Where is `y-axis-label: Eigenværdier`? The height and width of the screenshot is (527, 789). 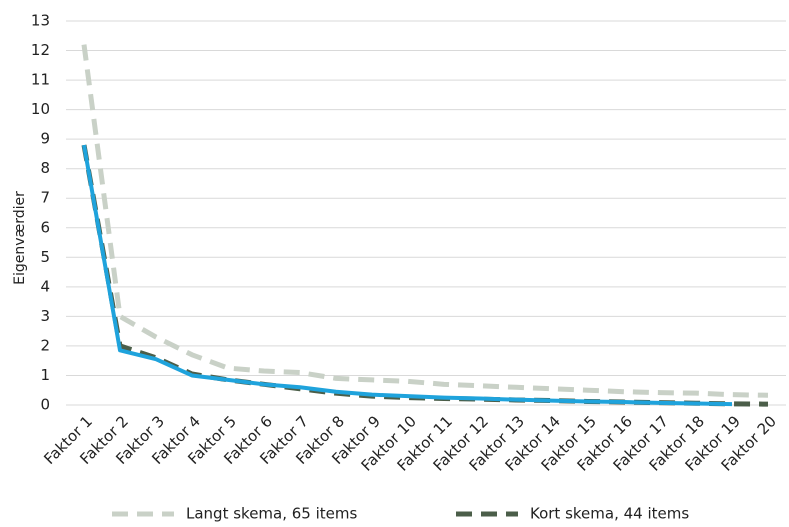 y-axis-label: Eigenværdier is located at coordinates (20, 238).